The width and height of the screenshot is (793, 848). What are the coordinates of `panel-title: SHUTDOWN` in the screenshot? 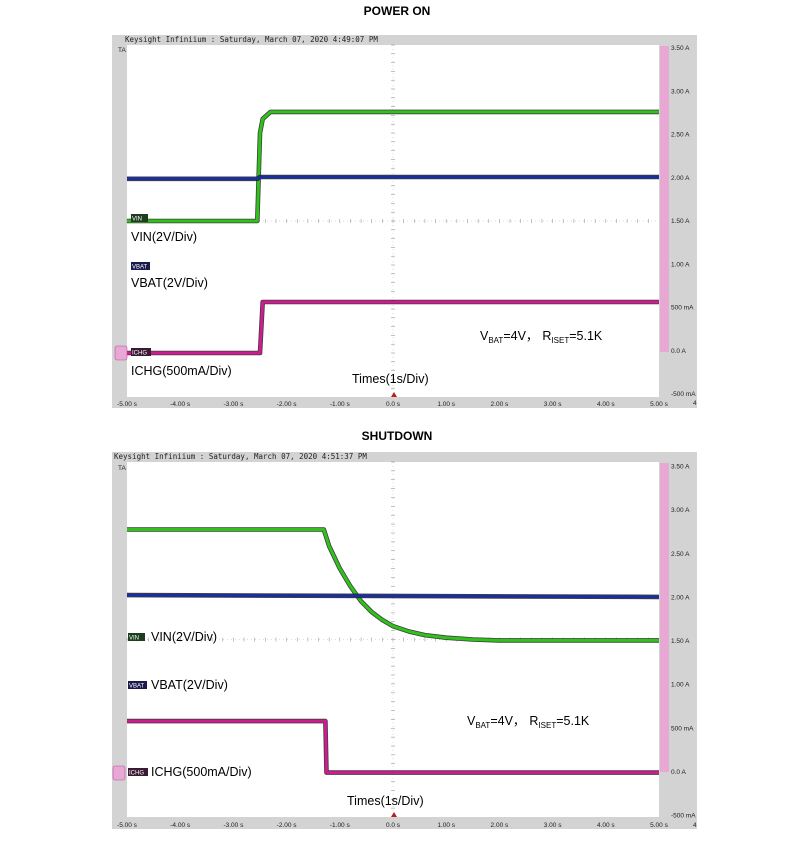 It's located at (397, 436).